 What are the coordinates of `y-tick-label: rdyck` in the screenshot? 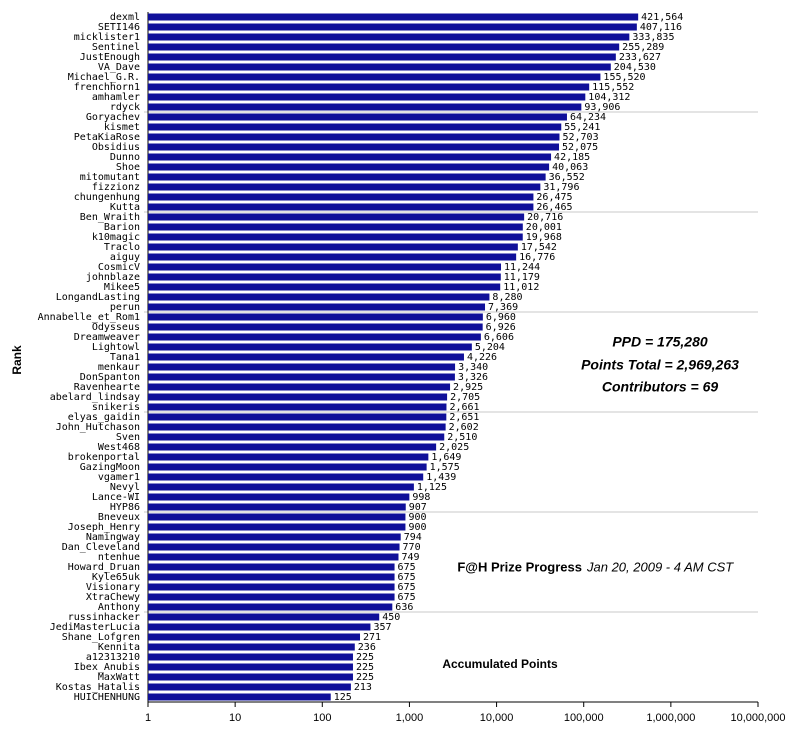 It's located at (125, 107).